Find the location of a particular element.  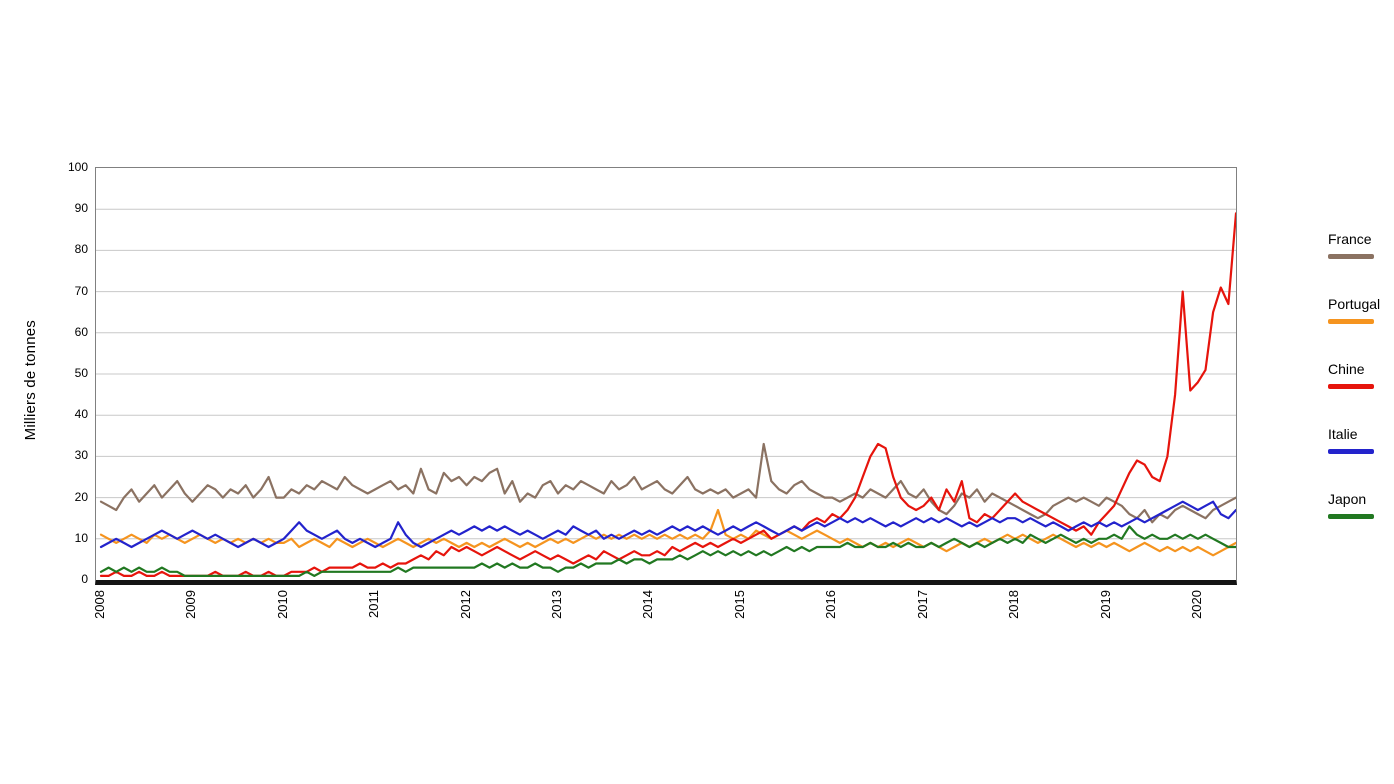

x-tick-label: 2010 is located at coordinates (282, 604).